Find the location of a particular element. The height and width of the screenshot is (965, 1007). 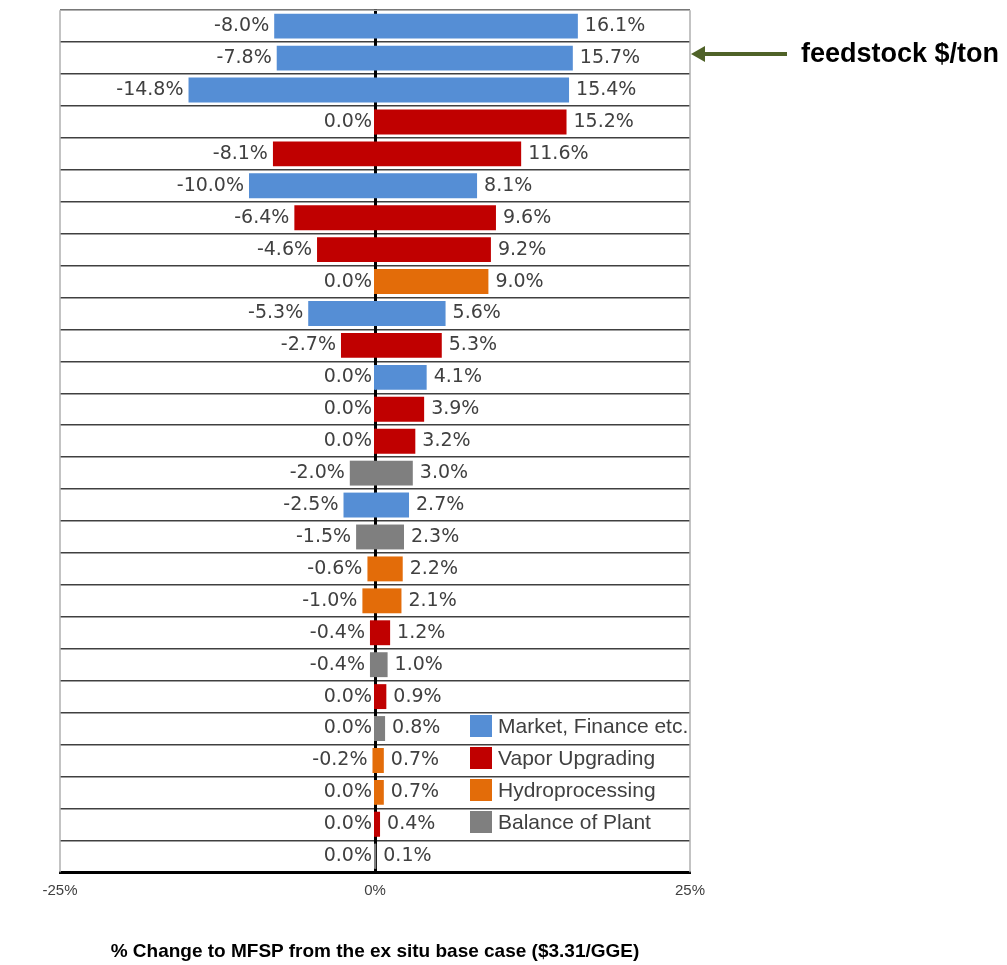

data-label: -7.8% is located at coordinates (244, 56).